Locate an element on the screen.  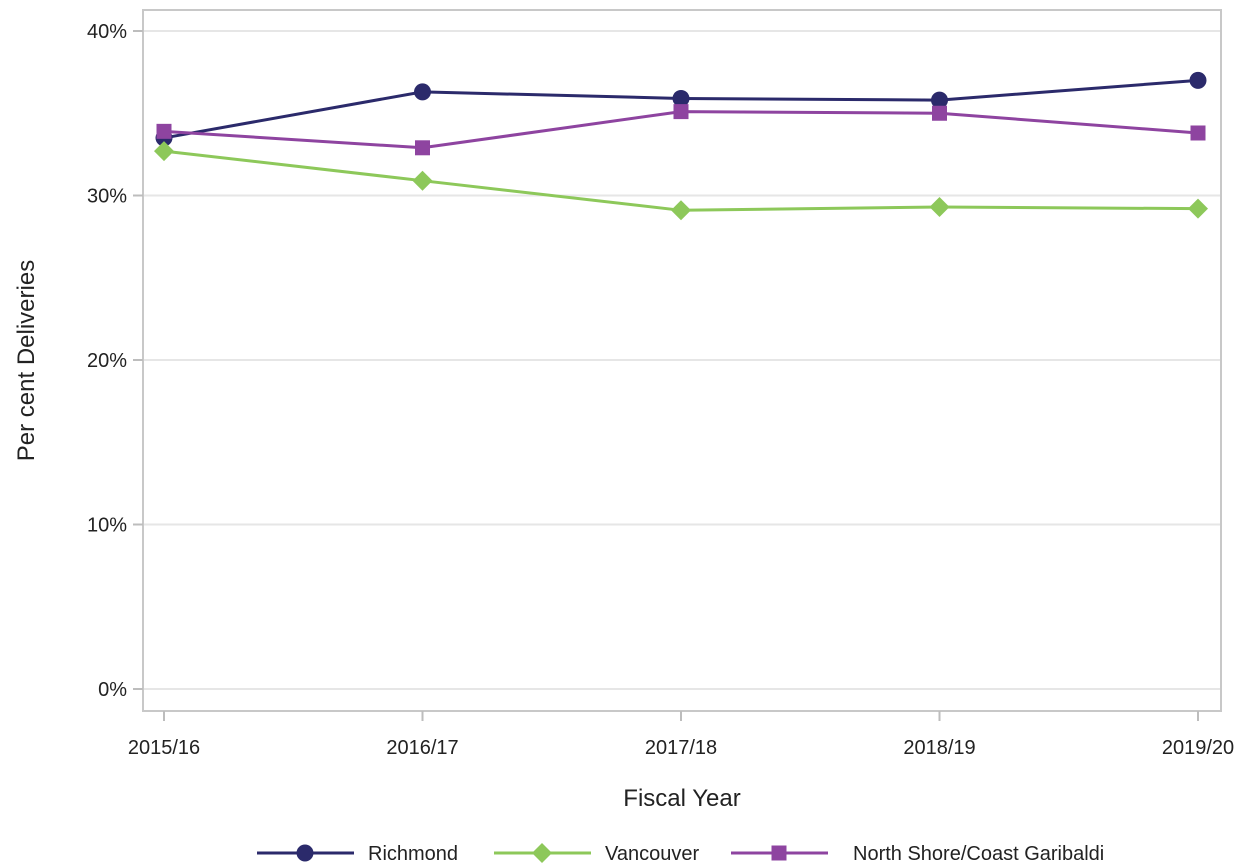
legend-item-north-shore-coast-garibaldi: North Shore/Coast Garibaldi is located at coordinates (917, 854).